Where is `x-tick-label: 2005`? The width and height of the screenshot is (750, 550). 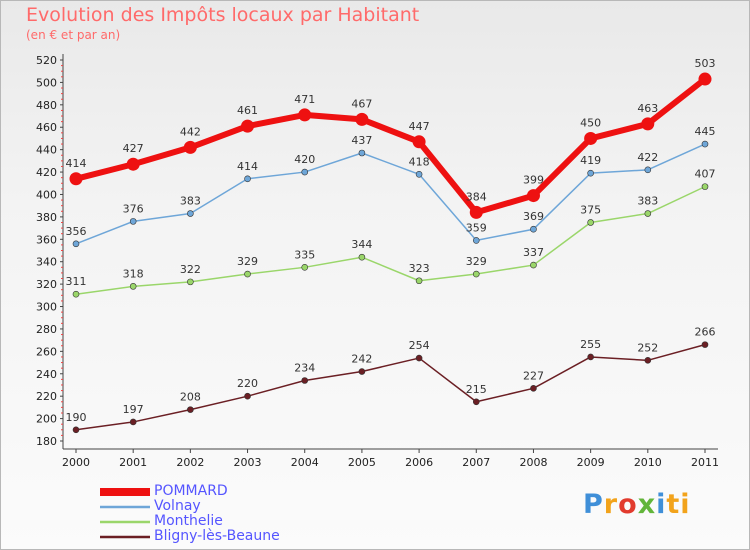
x-tick-label: 2005 is located at coordinates (362, 462).